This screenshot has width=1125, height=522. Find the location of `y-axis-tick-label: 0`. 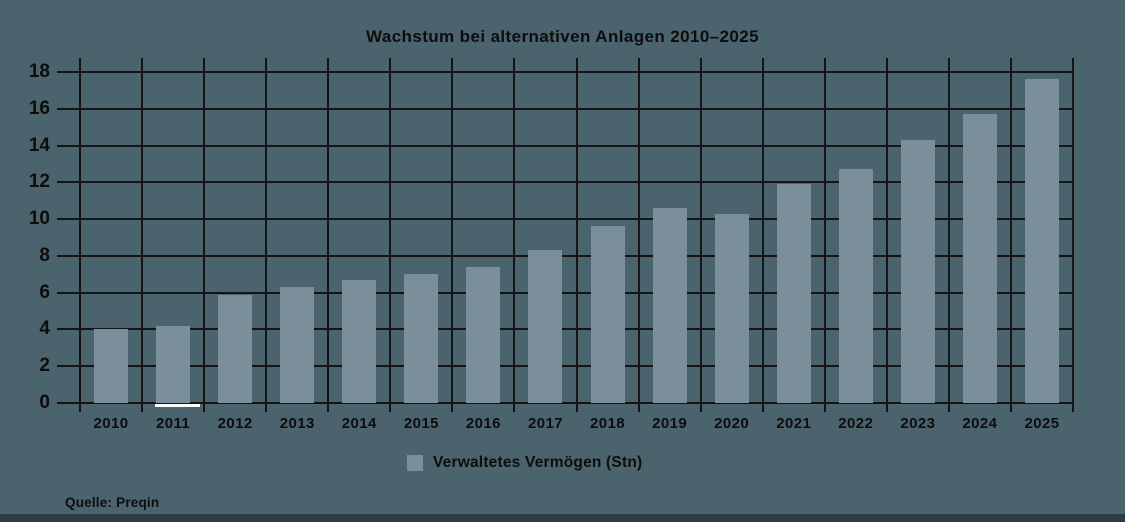

y-axis-tick-label: 0 is located at coordinates (44, 402).